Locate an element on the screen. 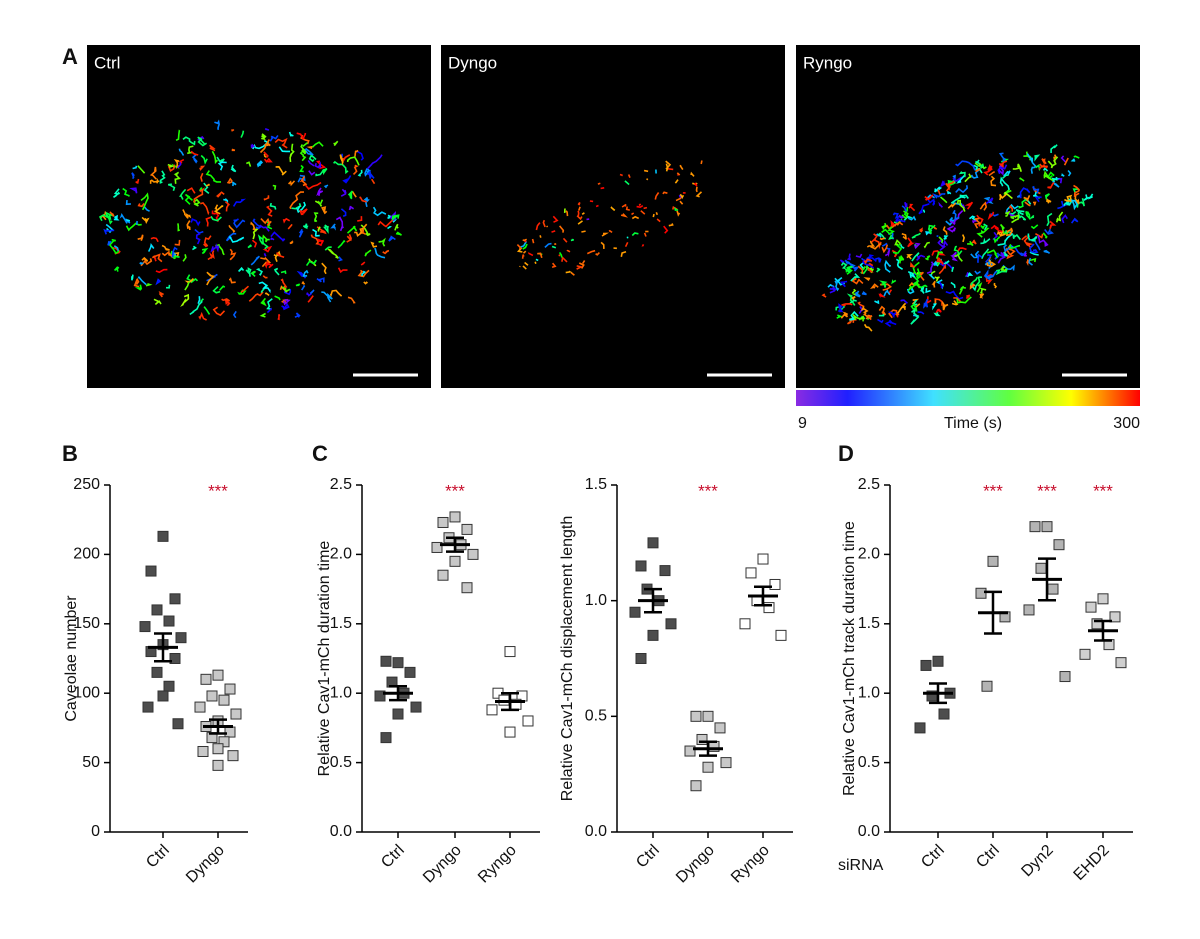 This screenshot has height=939, width=1200. panel-letter: D is located at coordinates (846, 453).